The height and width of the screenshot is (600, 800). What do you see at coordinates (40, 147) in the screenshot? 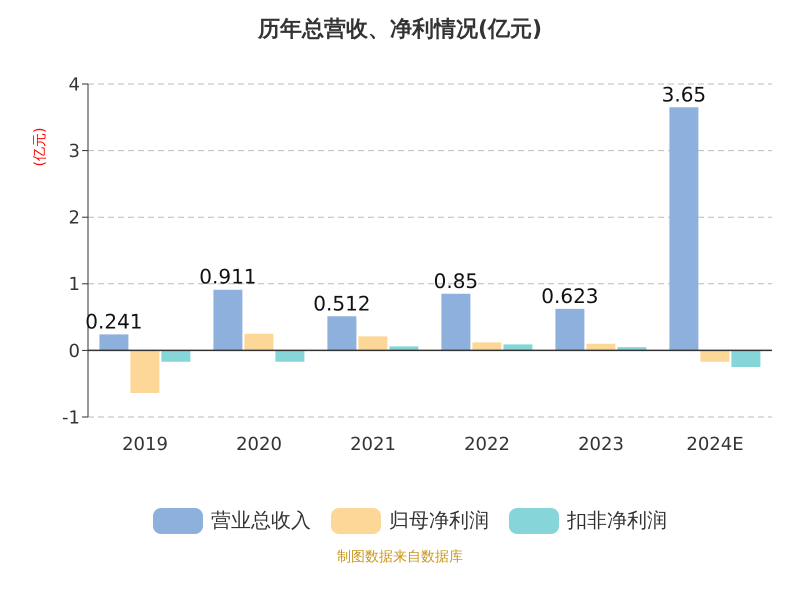
I see `y-axis-title: (亿元)` at bounding box center [40, 147].